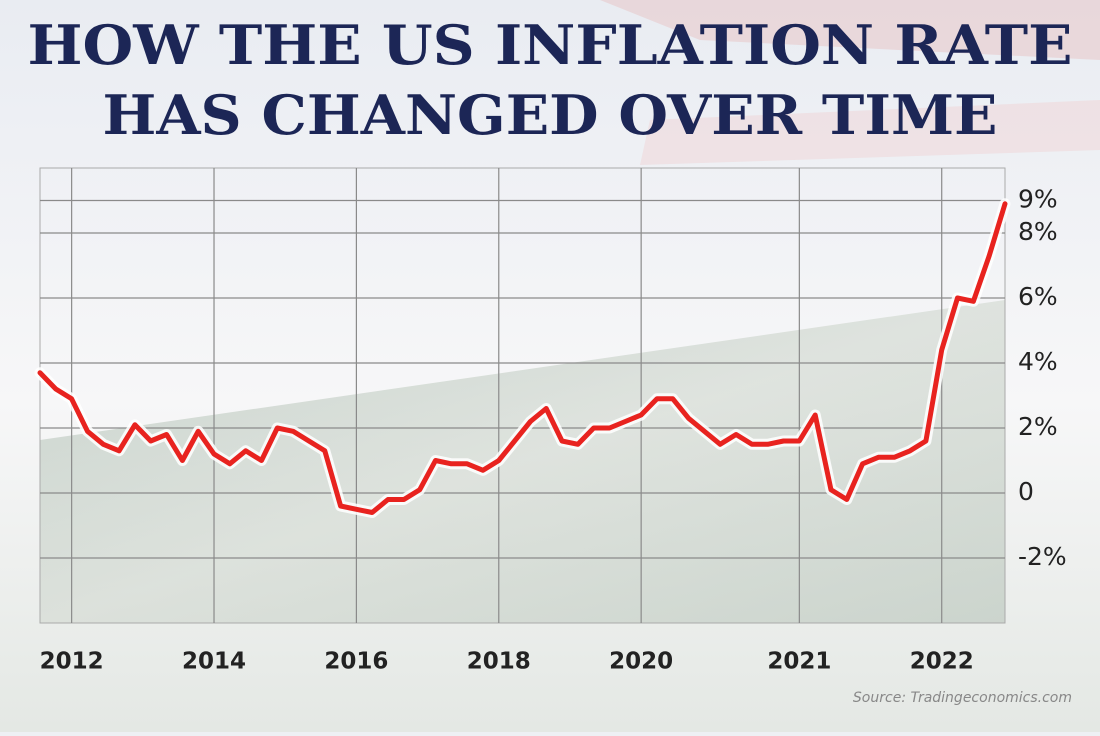  Describe the element at coordinates (72, 662) in the screenshot. I see `x-tick-label: 2012` at that location.